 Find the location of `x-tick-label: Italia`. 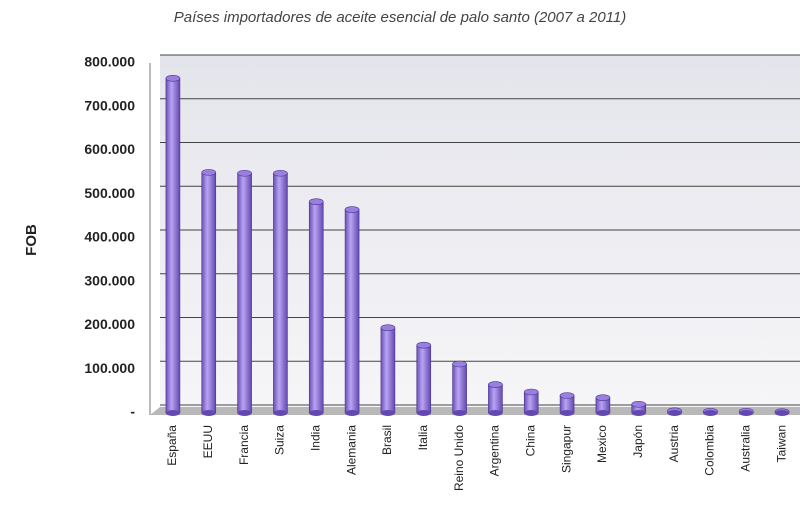

x-tick-label: Italia is located at coordinates (423, 438).